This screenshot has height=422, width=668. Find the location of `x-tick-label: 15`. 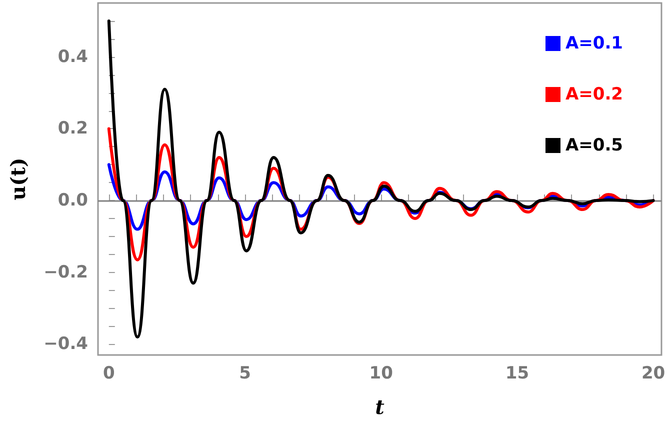

x-tick-label: 15 is located at coordinates (517, 374).